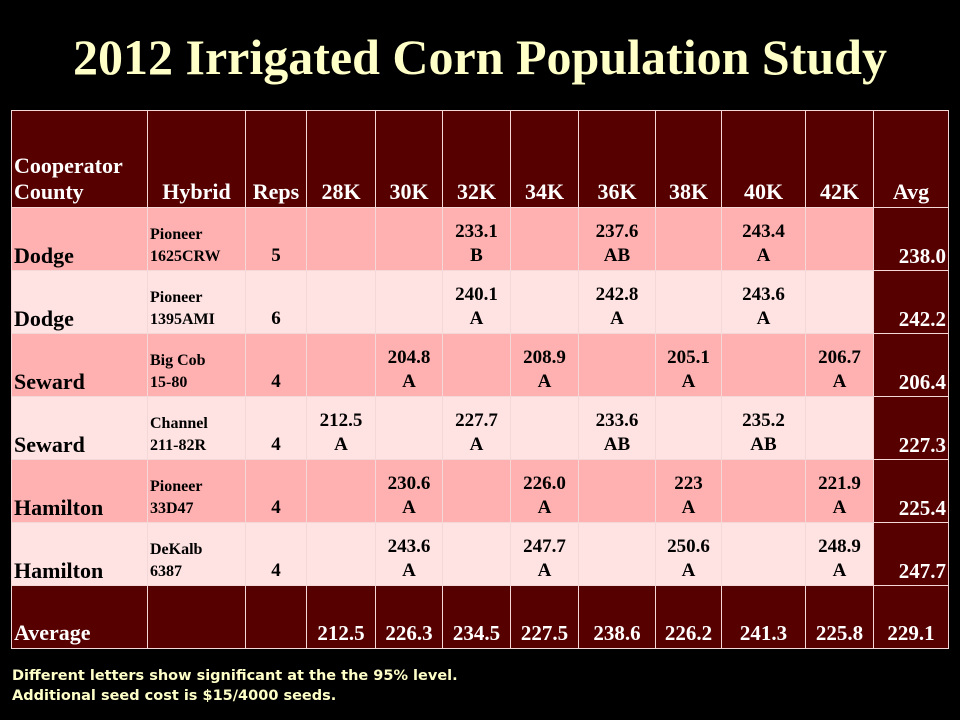 The width and height of the screenshot is (960, 720). Describe the element at coordinates (409, 159) in the screenshot. I see `header-30k: 30K` at that location.